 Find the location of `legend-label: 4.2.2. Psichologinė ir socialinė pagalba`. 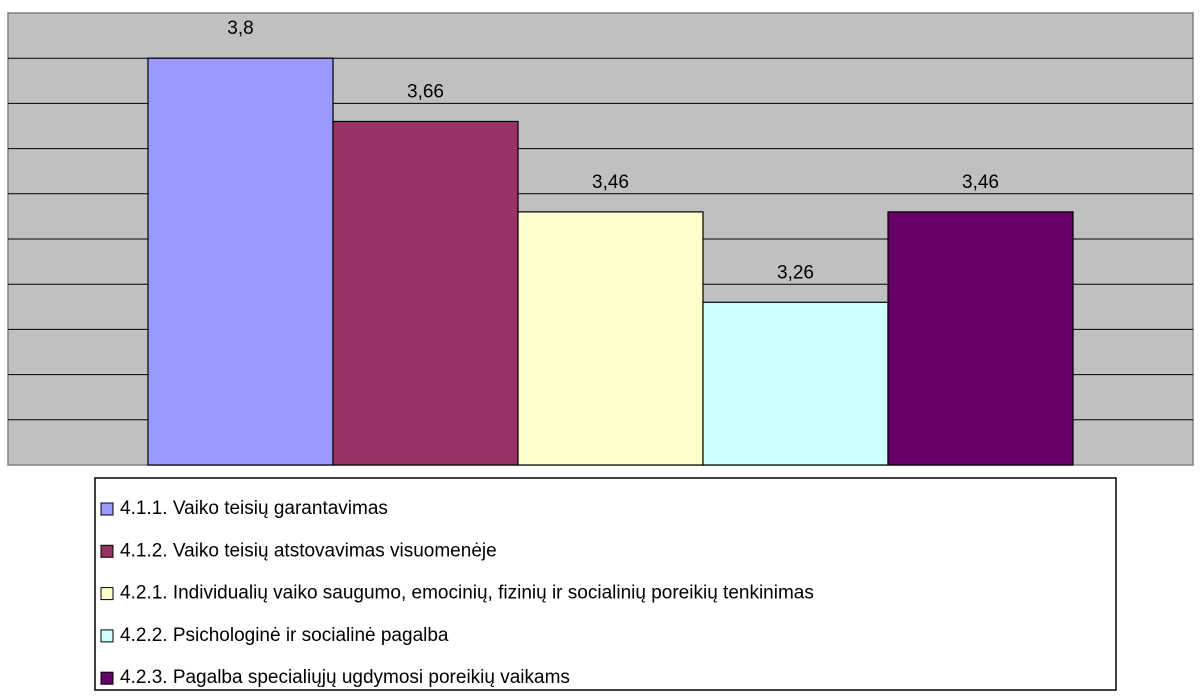

legend-label: 4.2.2. Psichologinė ir socialinė pagalba is located at coordinates (284, 635).